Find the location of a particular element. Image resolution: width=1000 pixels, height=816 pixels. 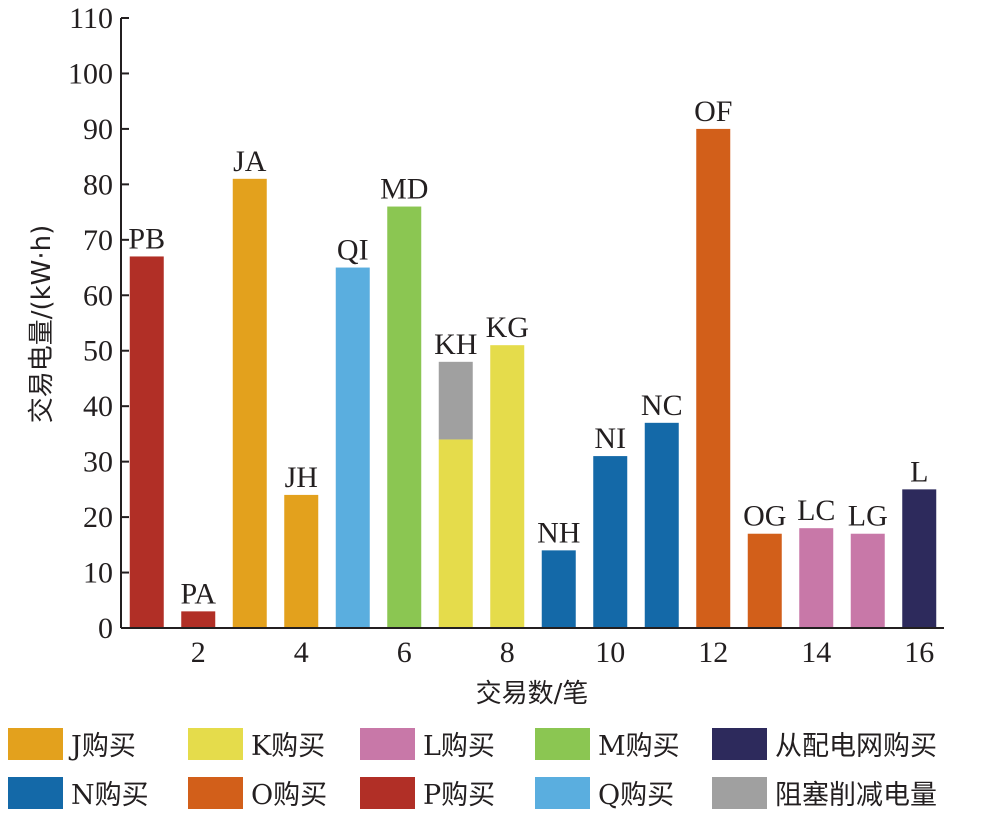

y-tick-label: 110 is located at coordinates (91, 18).